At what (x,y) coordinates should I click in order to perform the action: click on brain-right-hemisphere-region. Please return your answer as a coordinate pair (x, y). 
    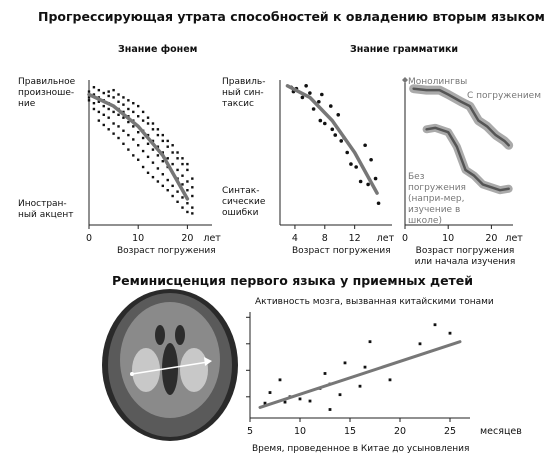
    Looking at the image, I should click on (194, 370).